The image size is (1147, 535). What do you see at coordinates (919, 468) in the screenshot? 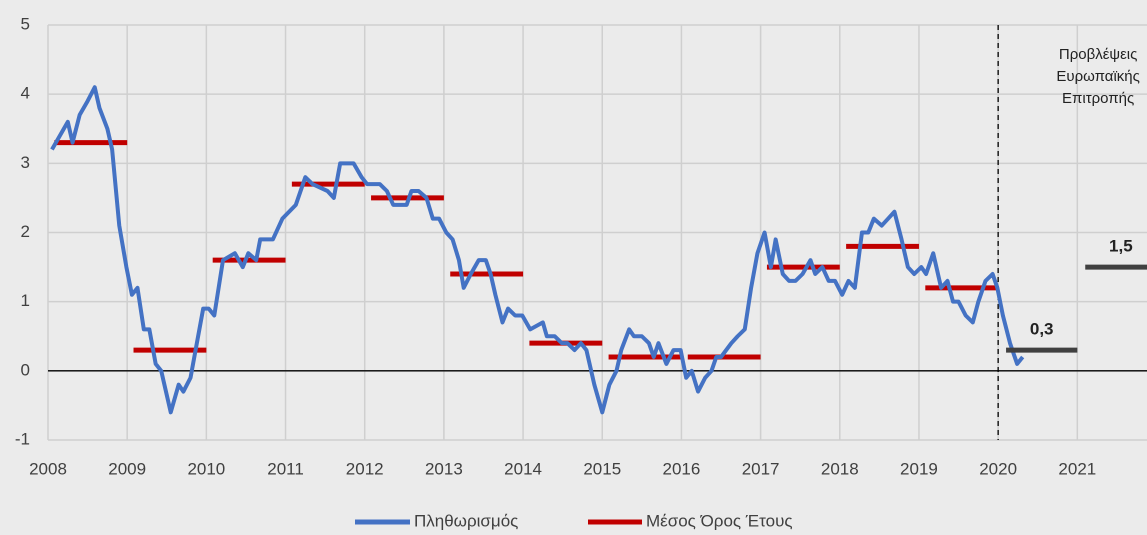
I see `x-tick-label: 2019` at bounding box center [919, 468].